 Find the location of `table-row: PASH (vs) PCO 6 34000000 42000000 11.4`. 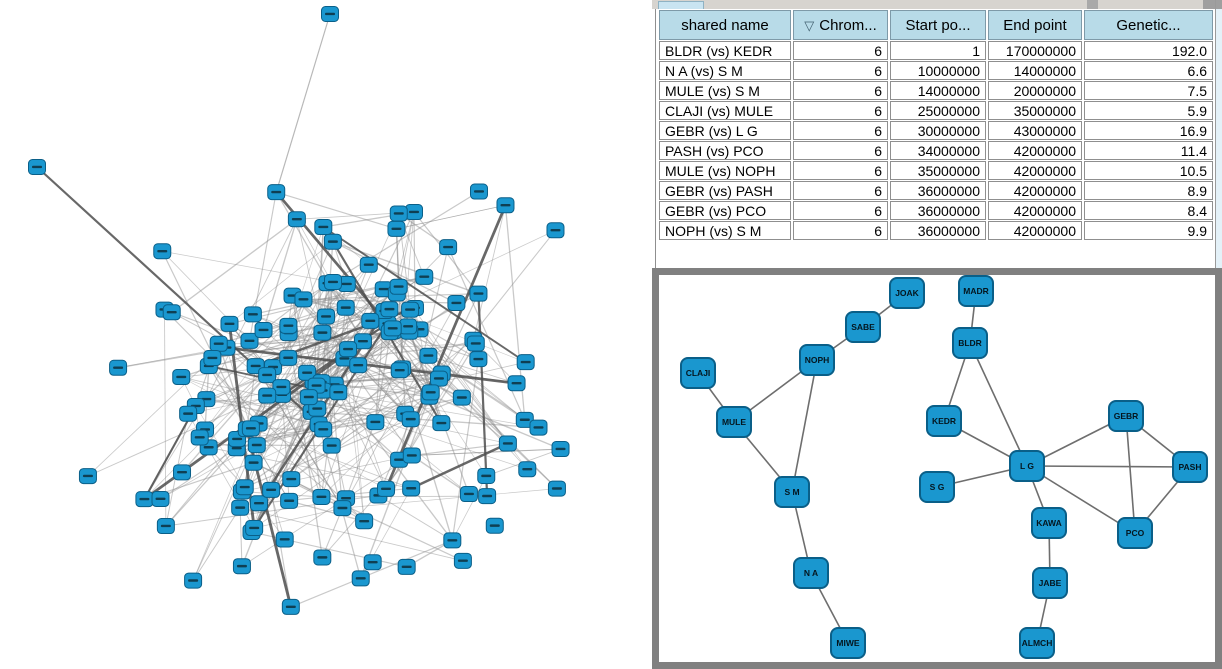

table-row: PASH (vs) PCO 6 34000000 42000000 11.4 is located at coordinates (936, 150).